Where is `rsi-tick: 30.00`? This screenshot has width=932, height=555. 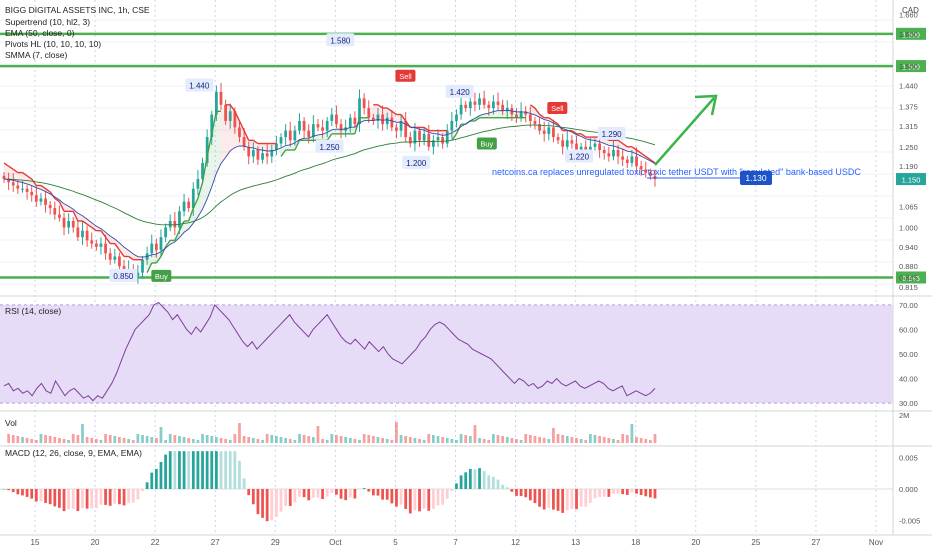
rsi-tick: 30.00 is located at coordinates (908, 403).